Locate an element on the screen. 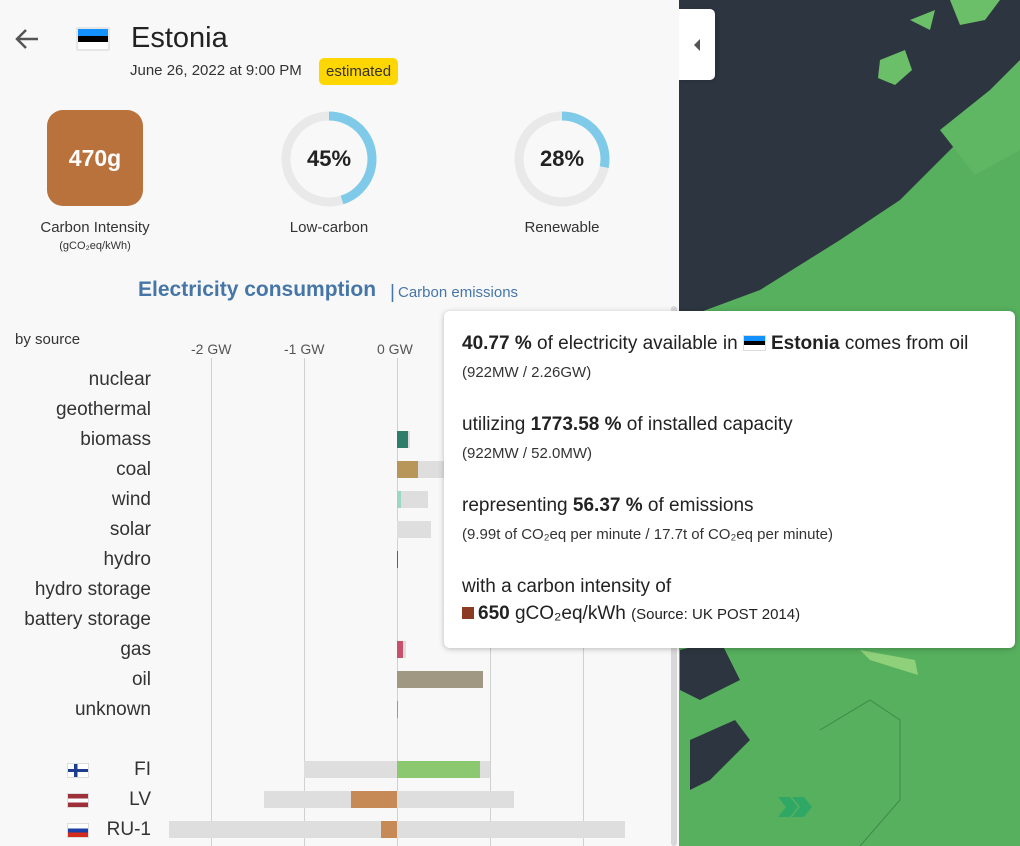 The height and width of the screenshot is (846, 1020). source-label-coal: coal is located at coordinates (133, 469).